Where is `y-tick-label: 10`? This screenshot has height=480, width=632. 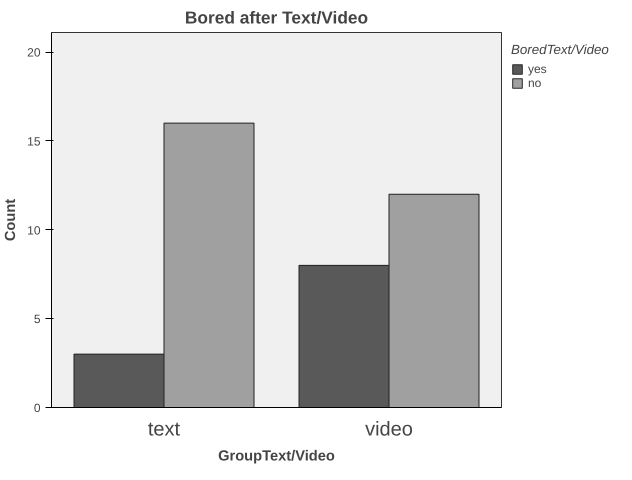 y-tick-label: 10 is located at coordinates (34, 230).